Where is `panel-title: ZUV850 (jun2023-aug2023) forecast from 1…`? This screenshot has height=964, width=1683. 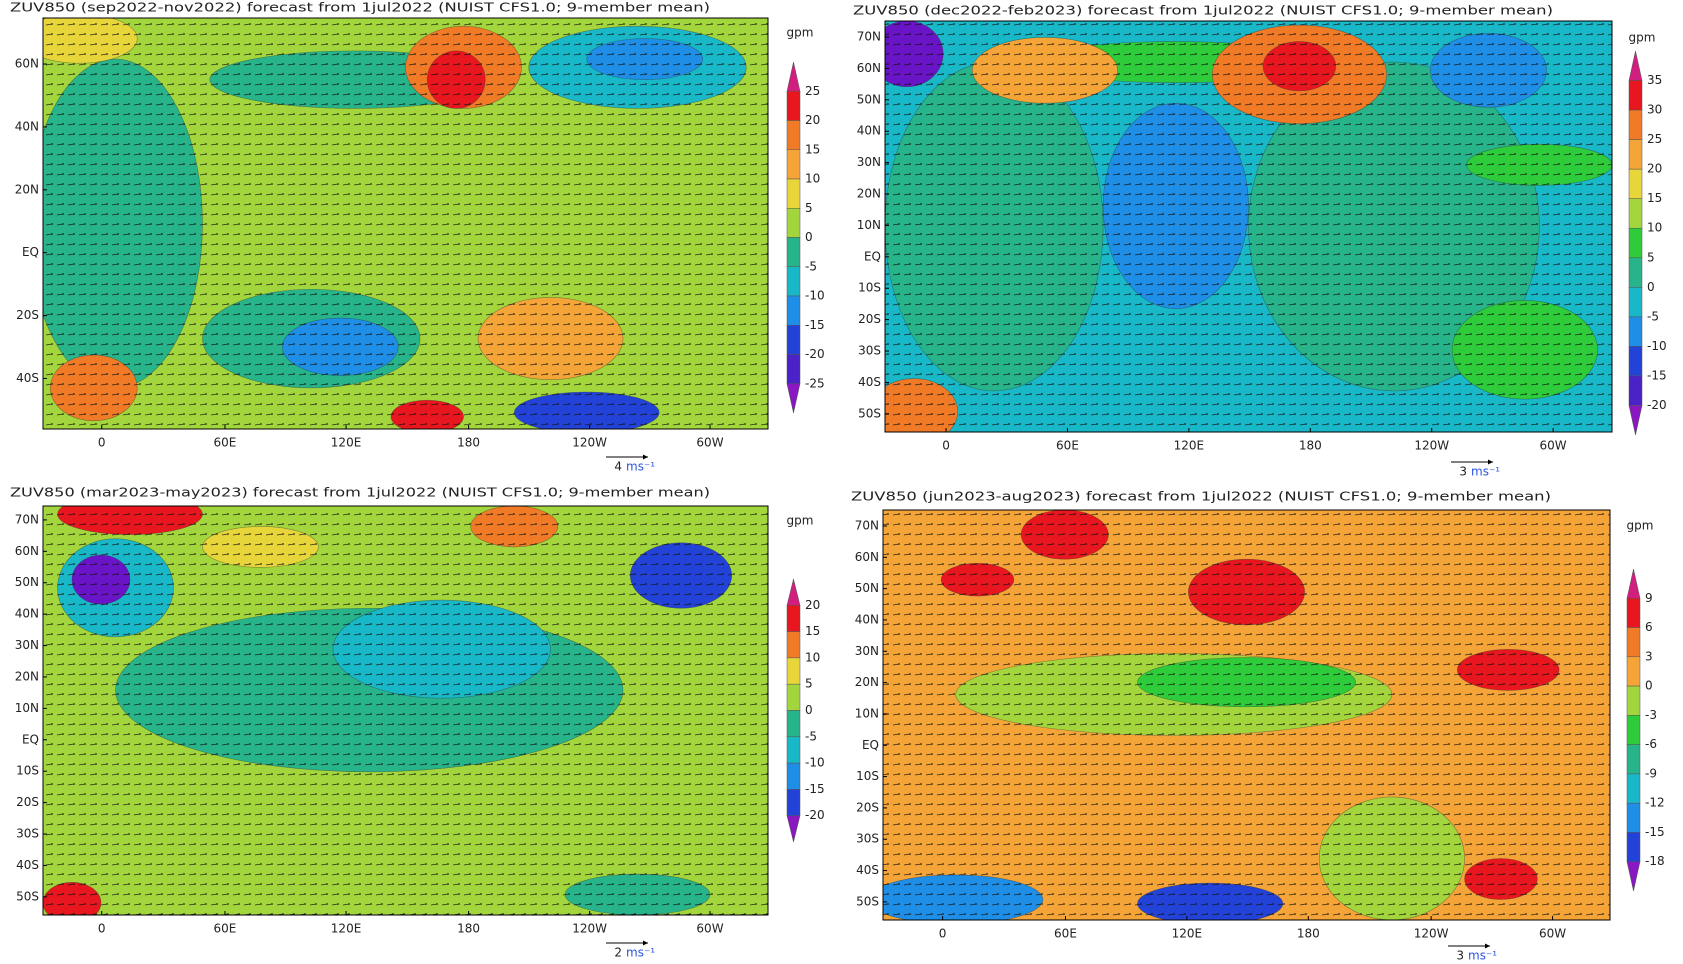
panel-title: ZUV850 (jun2023-aug2023) forecast from 1… is located at coordinates (1201, 496).